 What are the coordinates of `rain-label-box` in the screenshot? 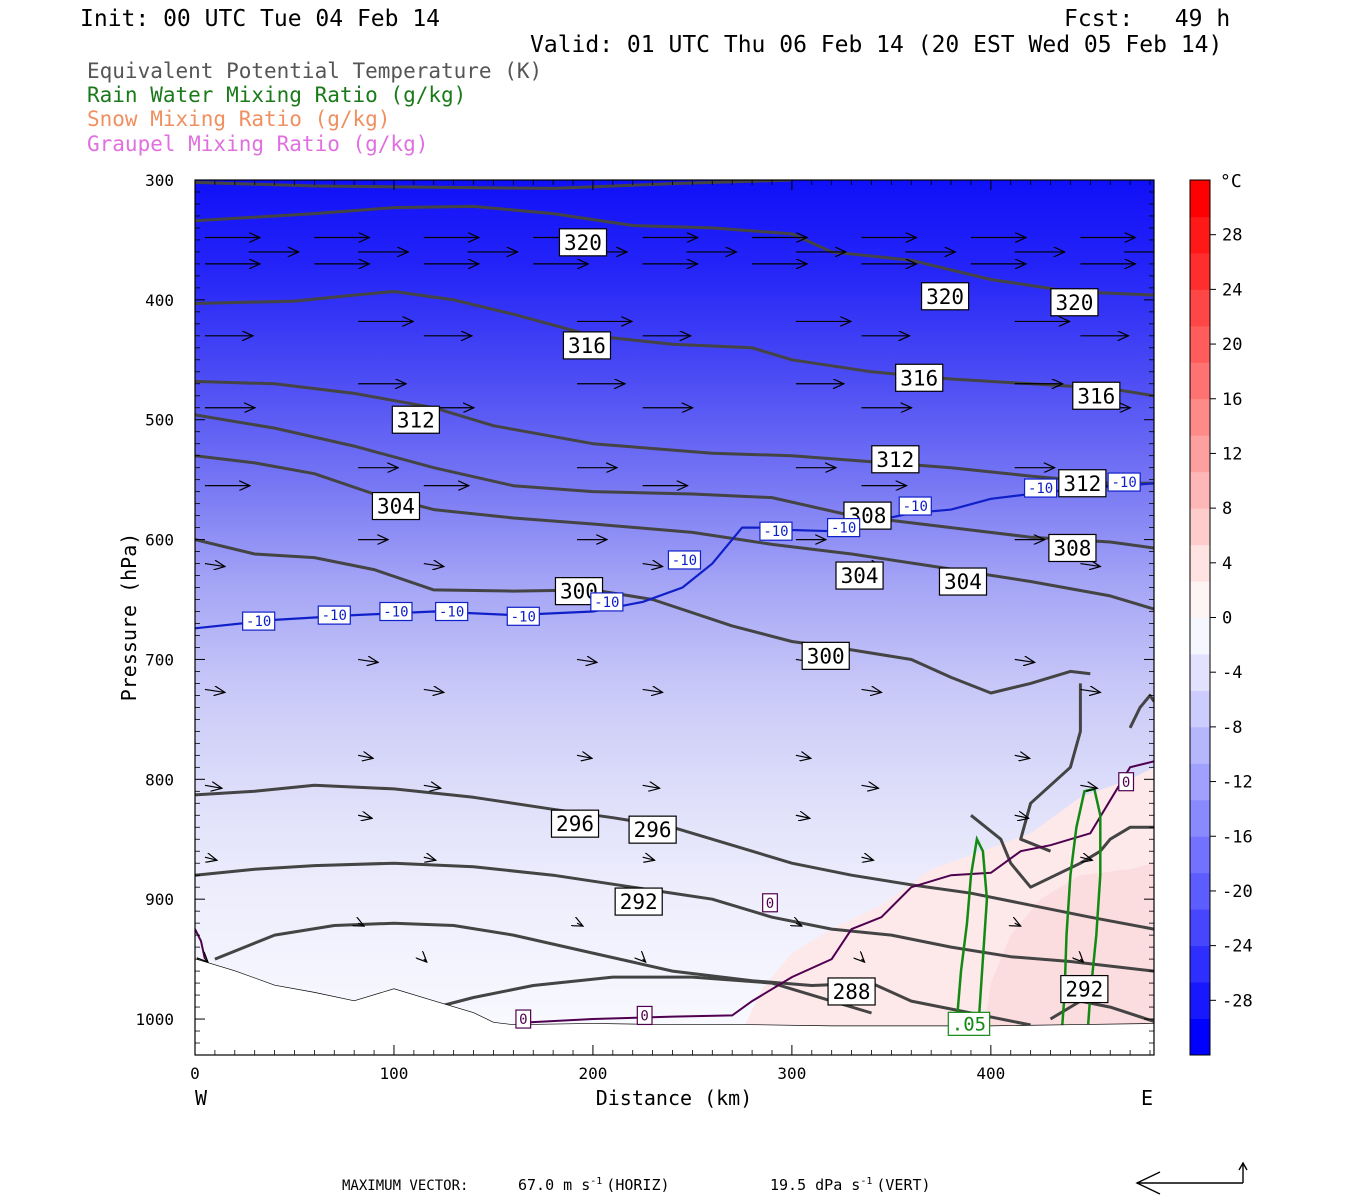 It's located at (969, 1023).